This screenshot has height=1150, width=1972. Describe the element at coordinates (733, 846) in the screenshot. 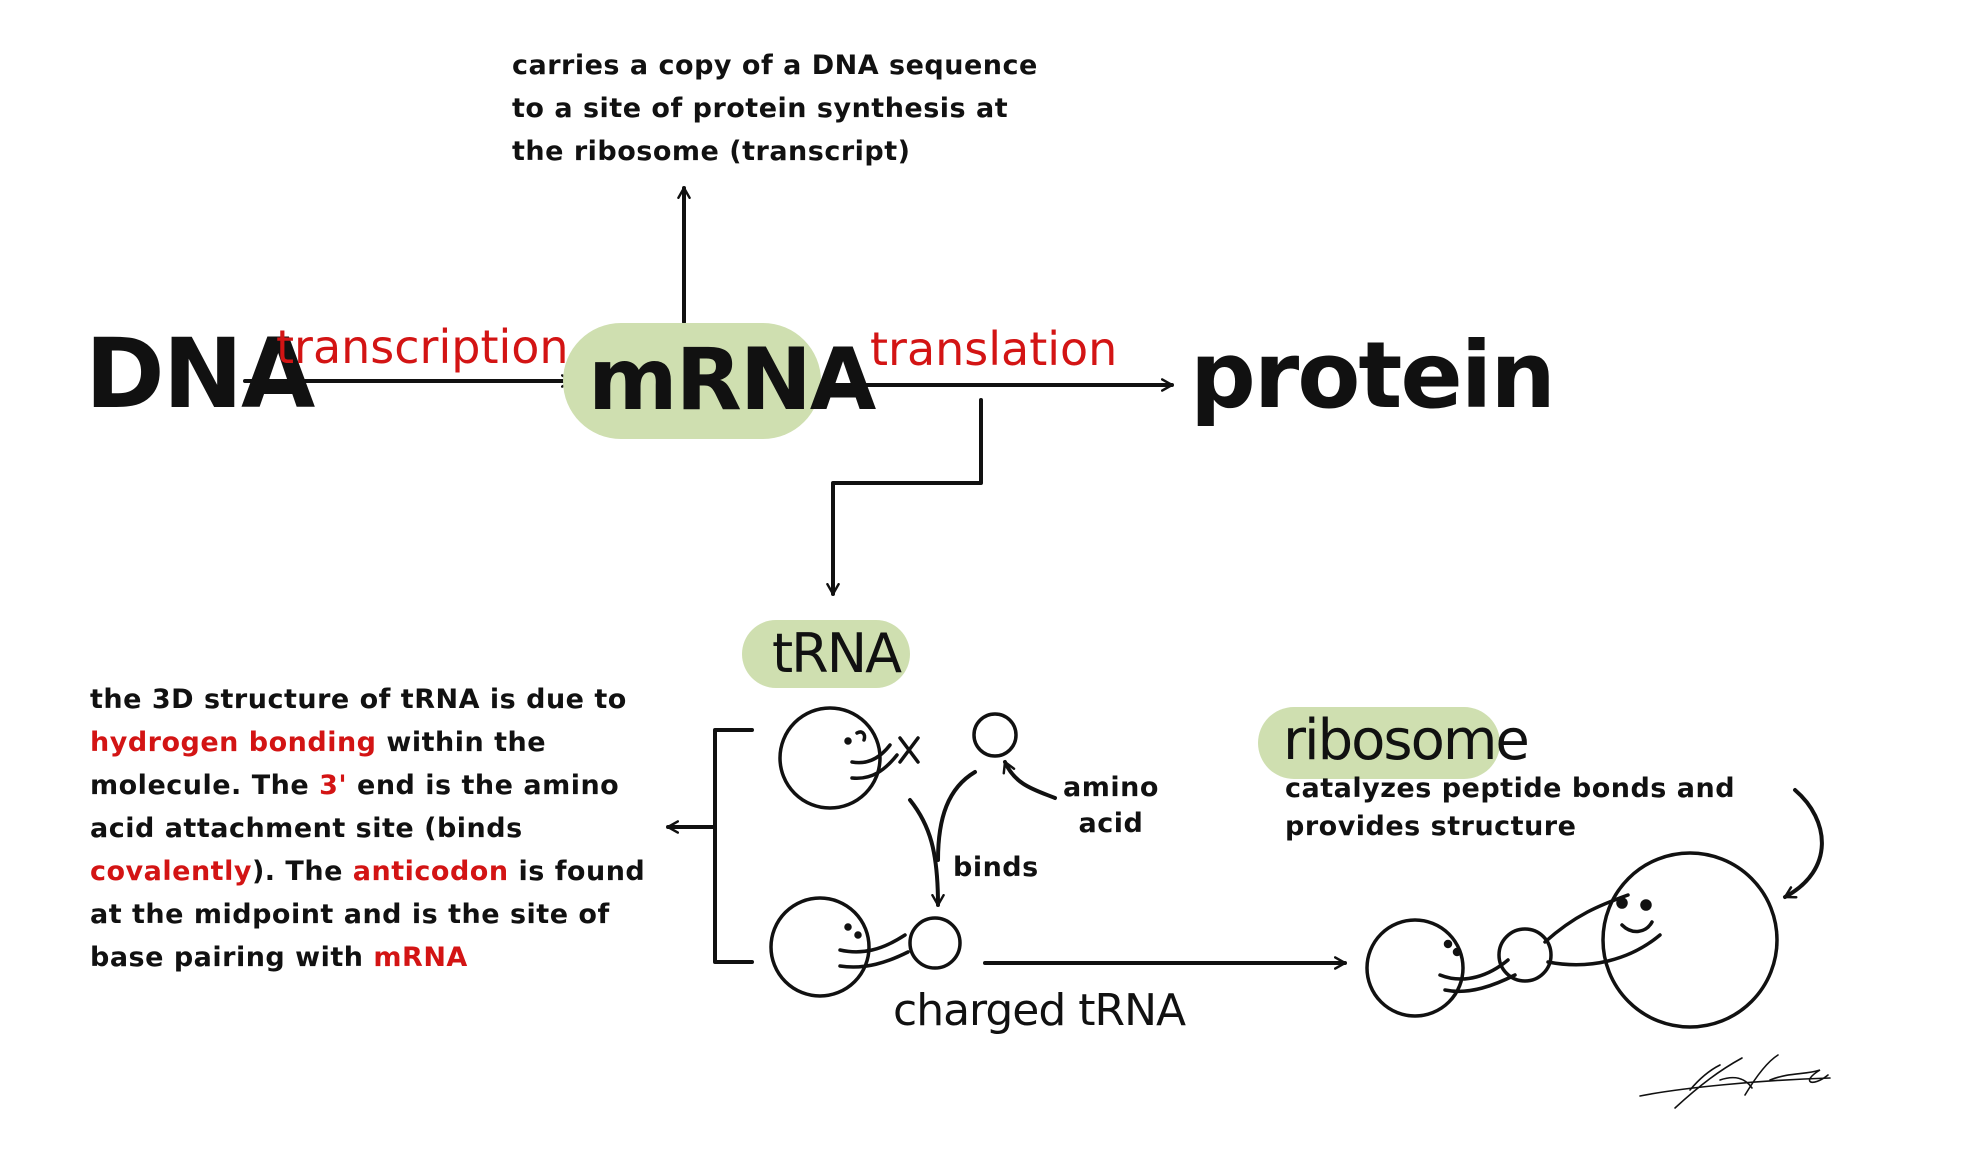

I see `trna-bracket` at that location.